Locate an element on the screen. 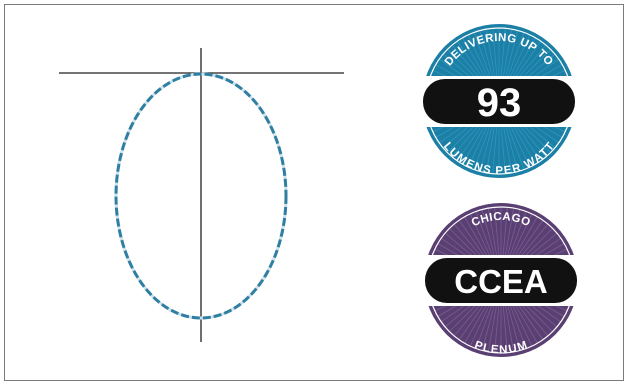  efficacy-badge: DELIVERING UP TO 93 LUMENS PER WATT is located at coordinates (499, 101).